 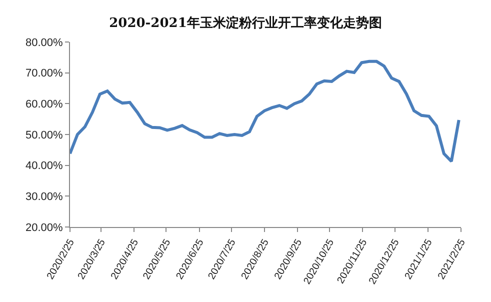 What do you see at coordinates (44, 74) in the screenshot?
I see `y-tick-label: 70.00%` at bounding box center [44, 74].